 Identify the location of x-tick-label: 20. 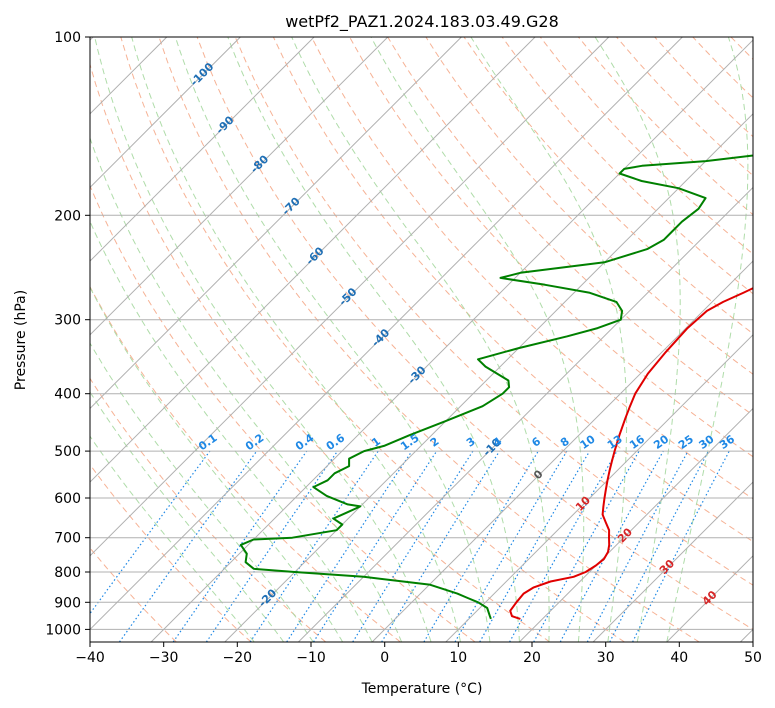
(532, 658).